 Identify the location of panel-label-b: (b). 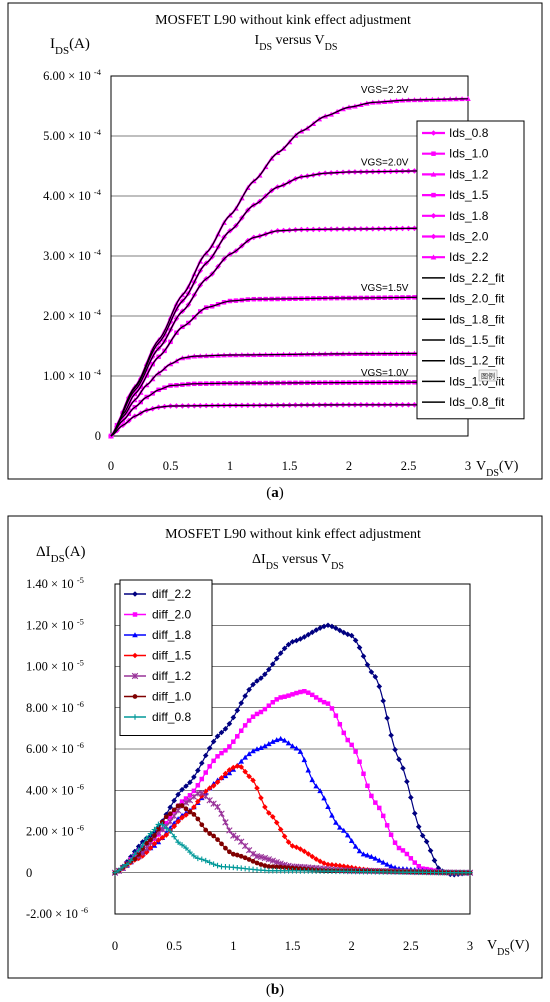
(275, 990).